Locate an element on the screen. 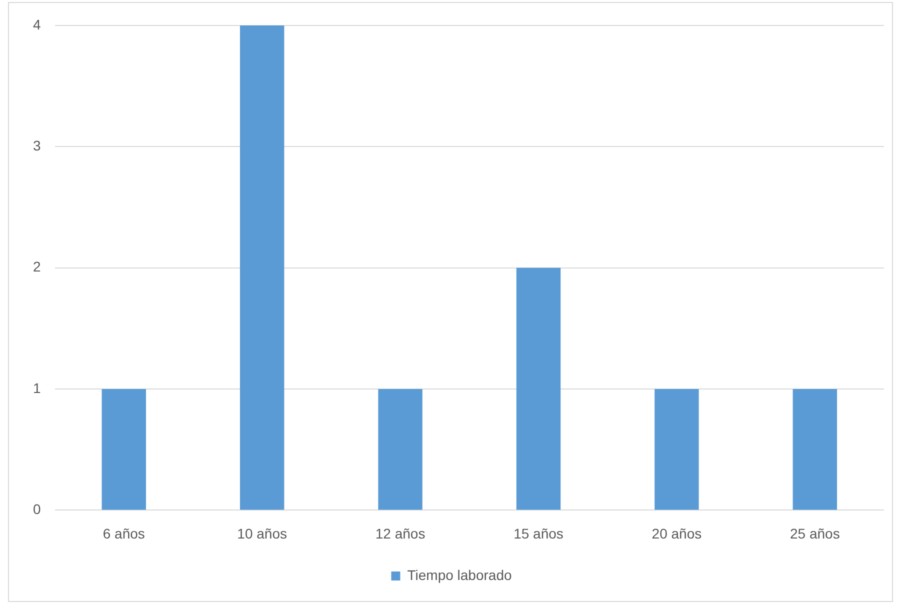 The height and width of the screenshot is (605, 897). y-tick-label: 0 is located at coordinates (36, 509).